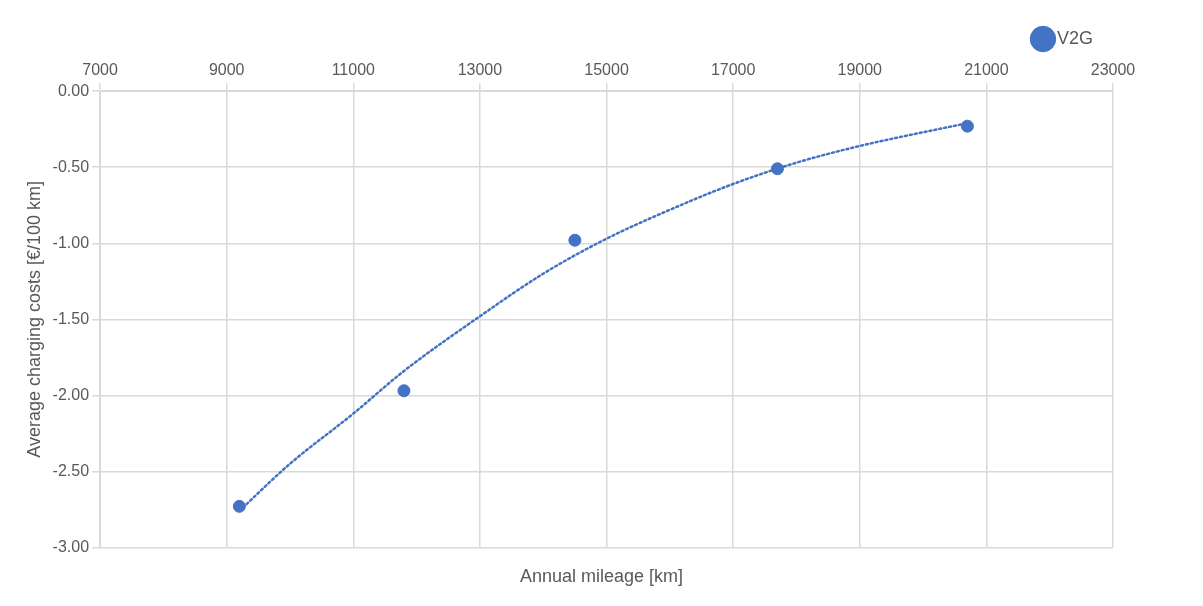  I want to click on legend-label: V2G, so click(1075, 37).